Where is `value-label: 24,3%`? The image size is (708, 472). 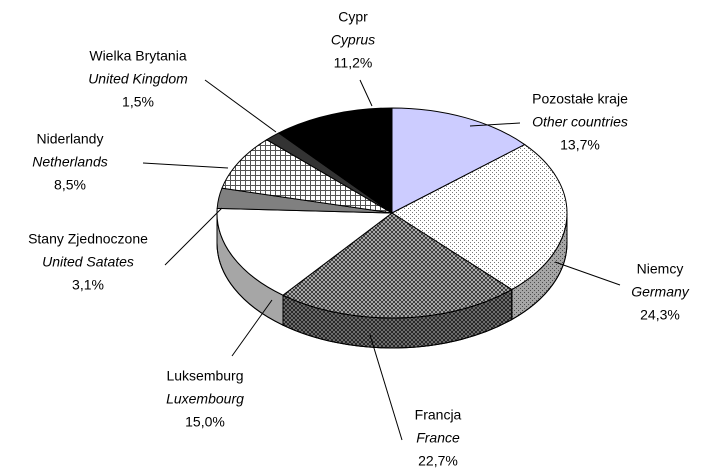
value-label: 24,3% is located at coordinates (660, 315).